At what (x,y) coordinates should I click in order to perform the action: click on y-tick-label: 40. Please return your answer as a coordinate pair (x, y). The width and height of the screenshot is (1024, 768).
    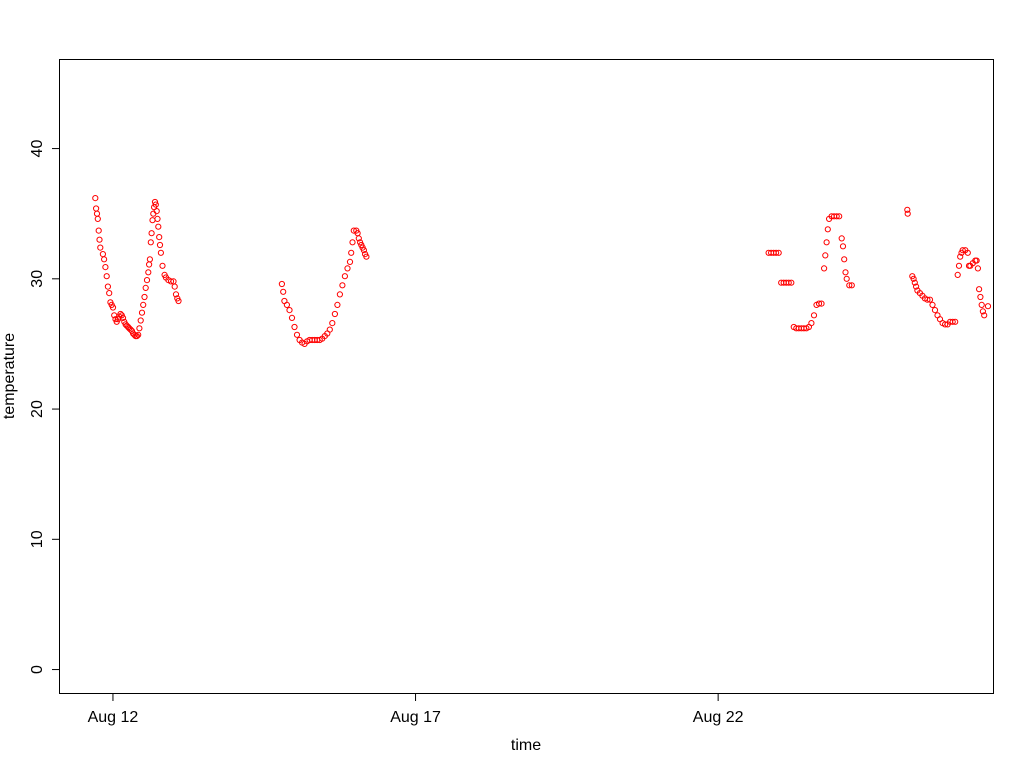
    Looking at the image, I should click on (37, 149).